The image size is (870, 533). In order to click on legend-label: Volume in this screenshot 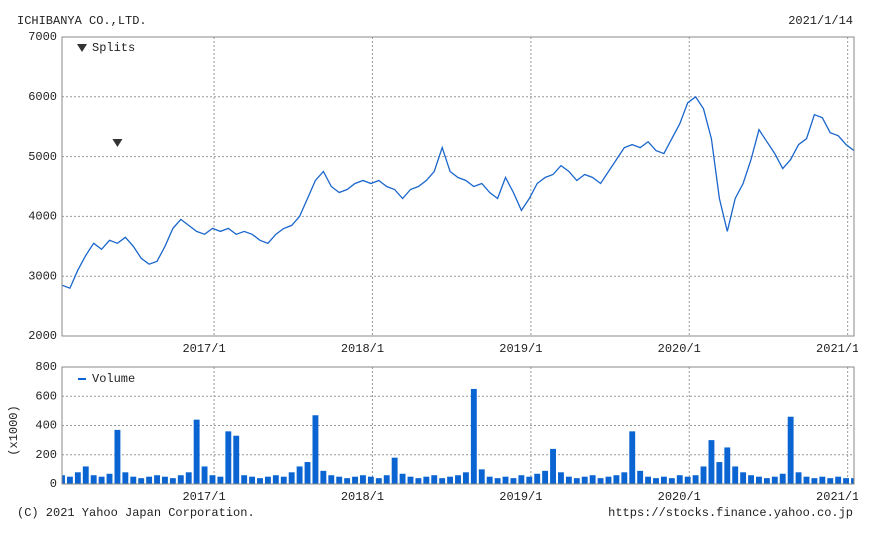, I will do `click(113, 379)`.